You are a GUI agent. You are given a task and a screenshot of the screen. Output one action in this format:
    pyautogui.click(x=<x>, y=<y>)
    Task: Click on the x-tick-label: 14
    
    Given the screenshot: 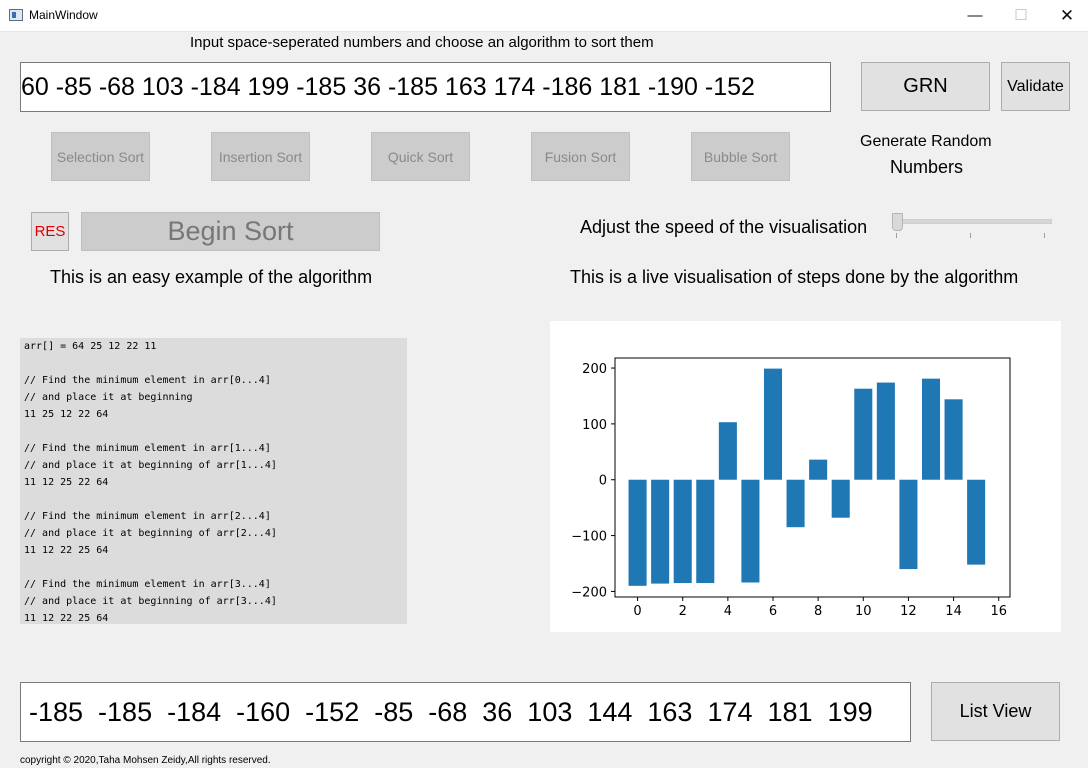 What is the action you would take?
    pyautogui.click(x=953, y=611)
    